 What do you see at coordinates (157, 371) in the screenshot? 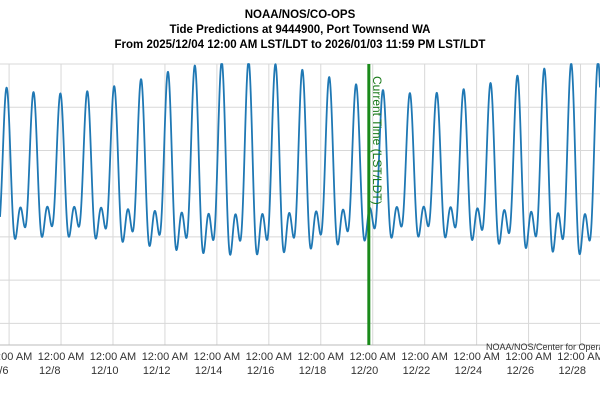
I see `x-tick-date-label: 12/12` at bounding box center [157, 371].